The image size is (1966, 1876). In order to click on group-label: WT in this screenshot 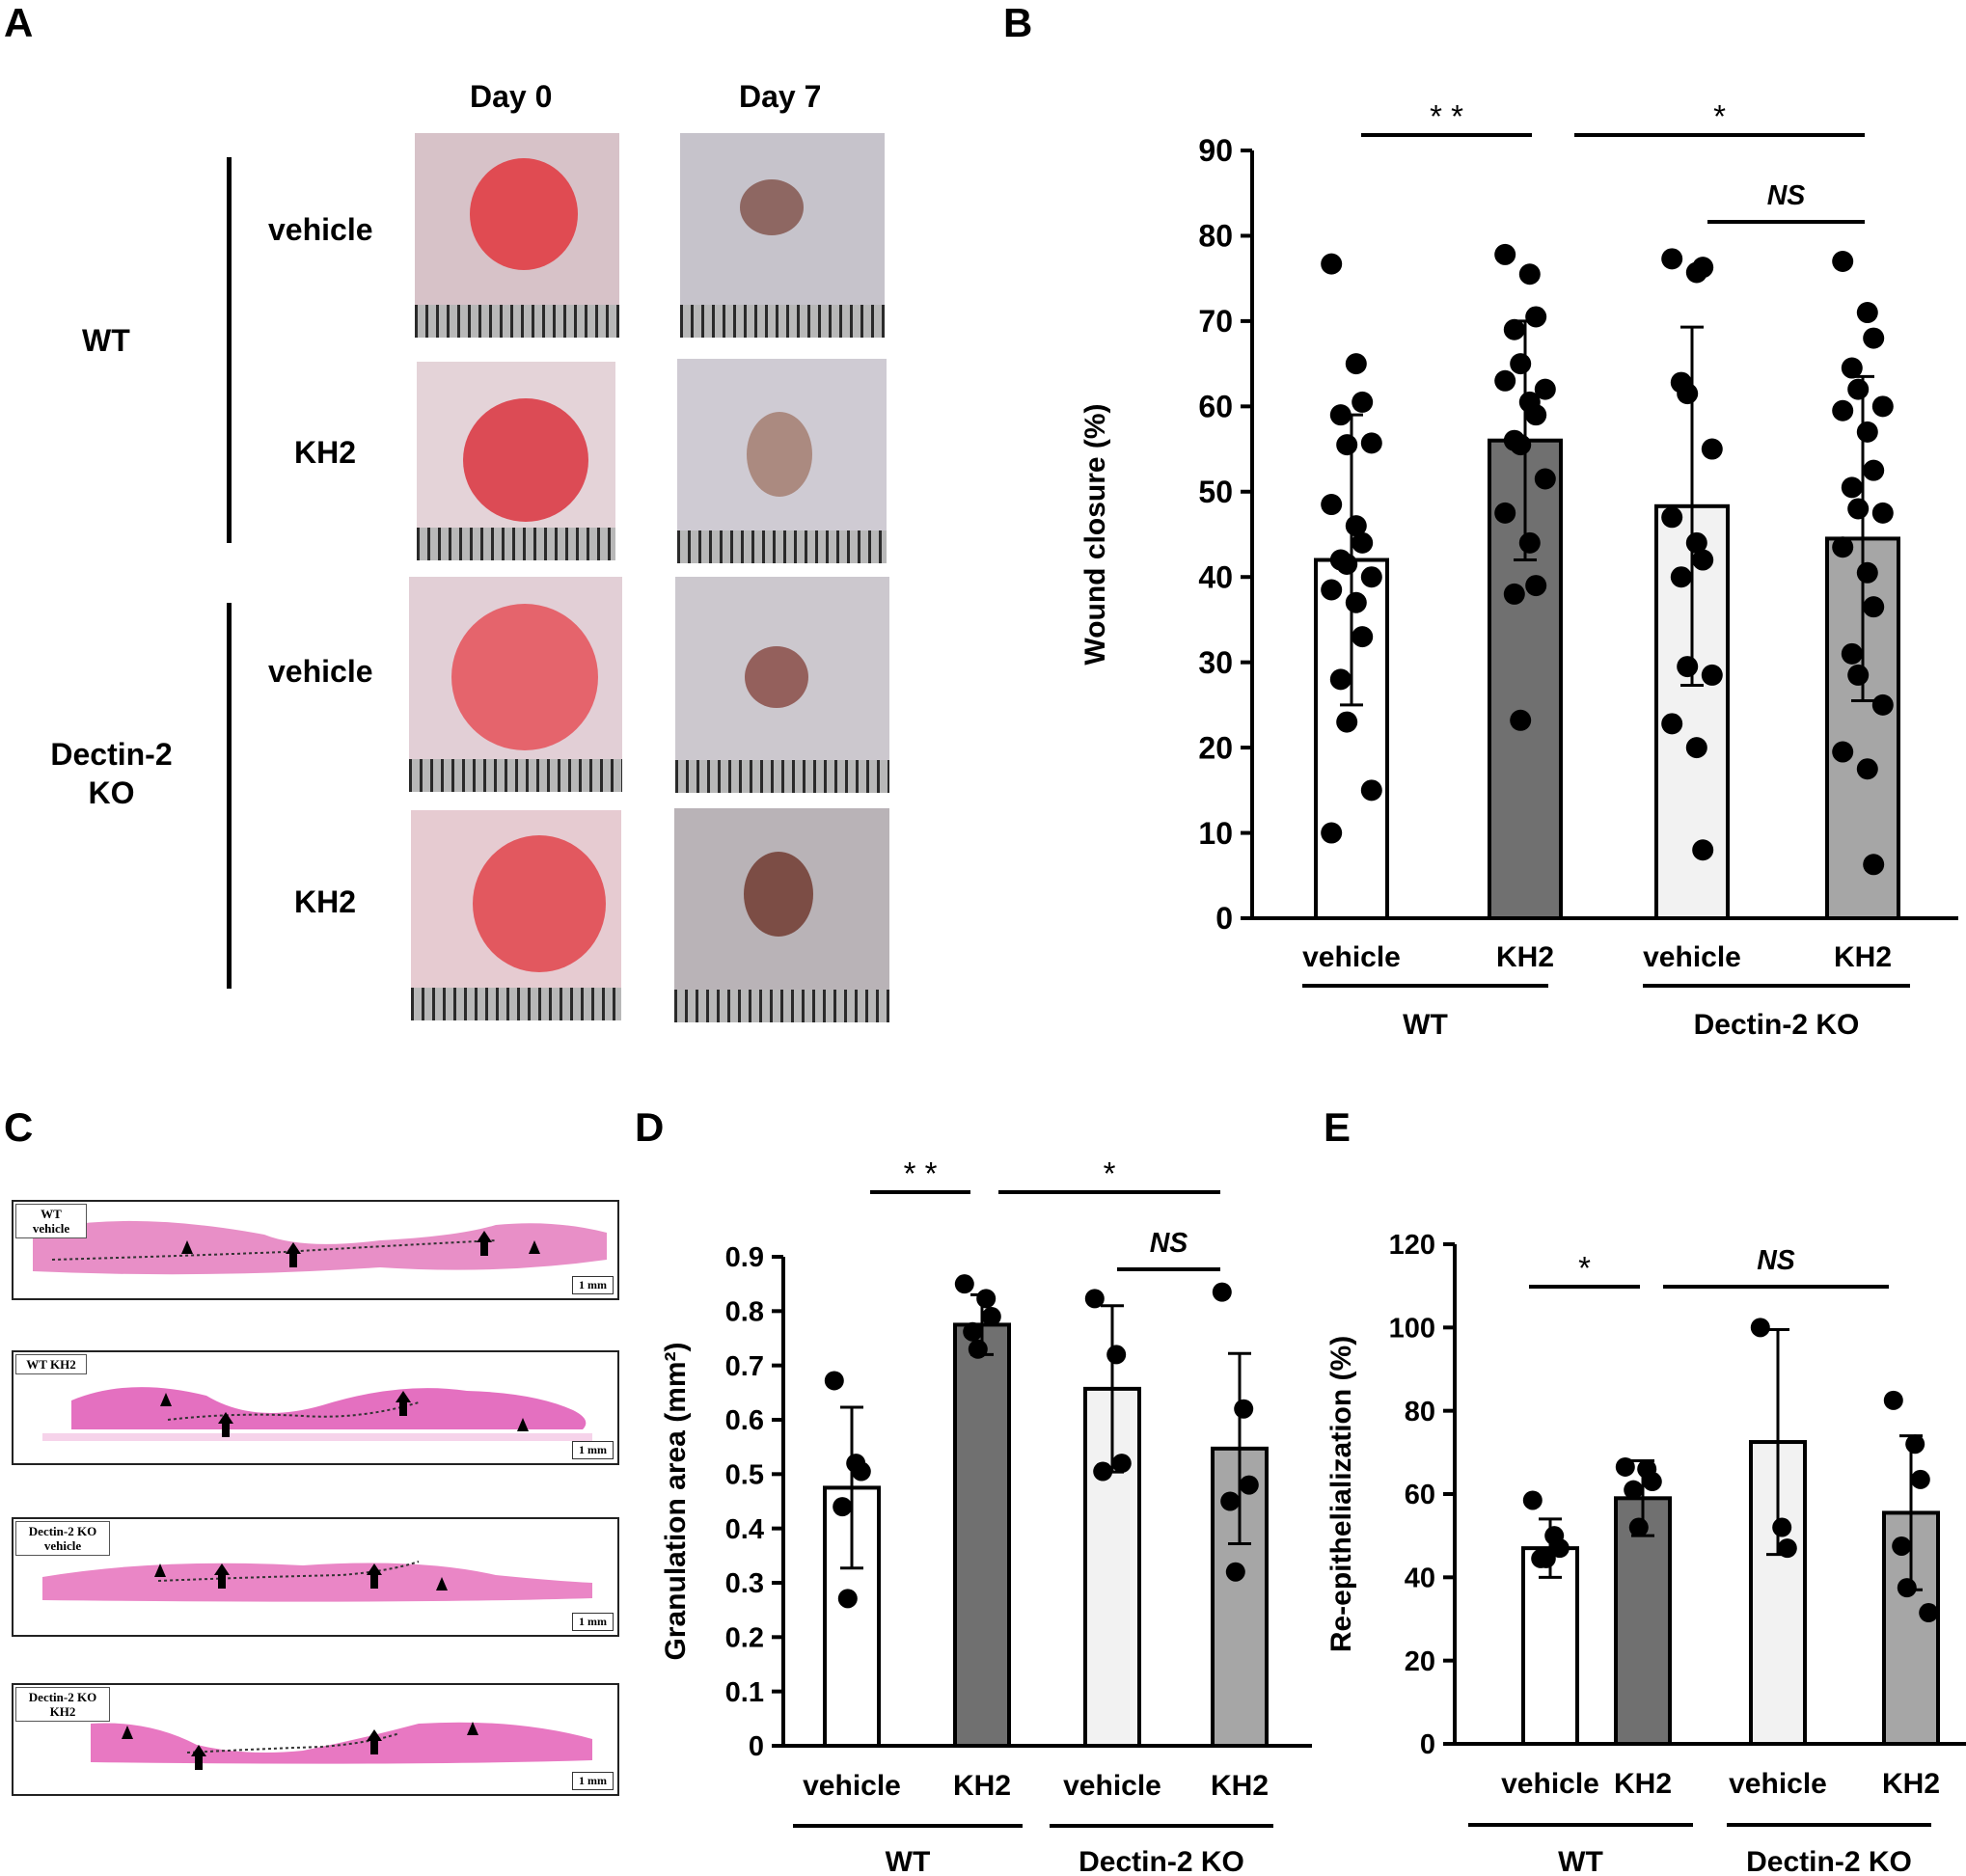, I will do `click(908, 1861)`.